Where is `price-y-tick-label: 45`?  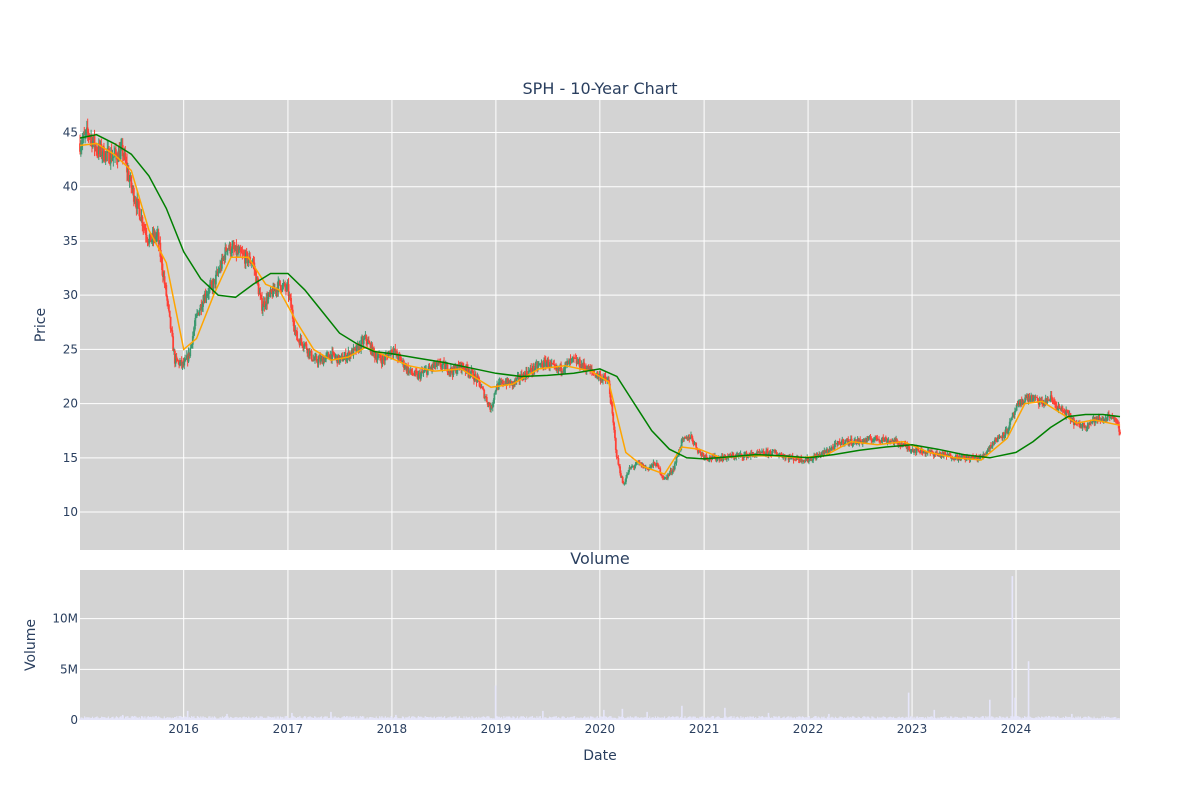
price-y-tick-label: 45 is located at coordinates (70, 133).